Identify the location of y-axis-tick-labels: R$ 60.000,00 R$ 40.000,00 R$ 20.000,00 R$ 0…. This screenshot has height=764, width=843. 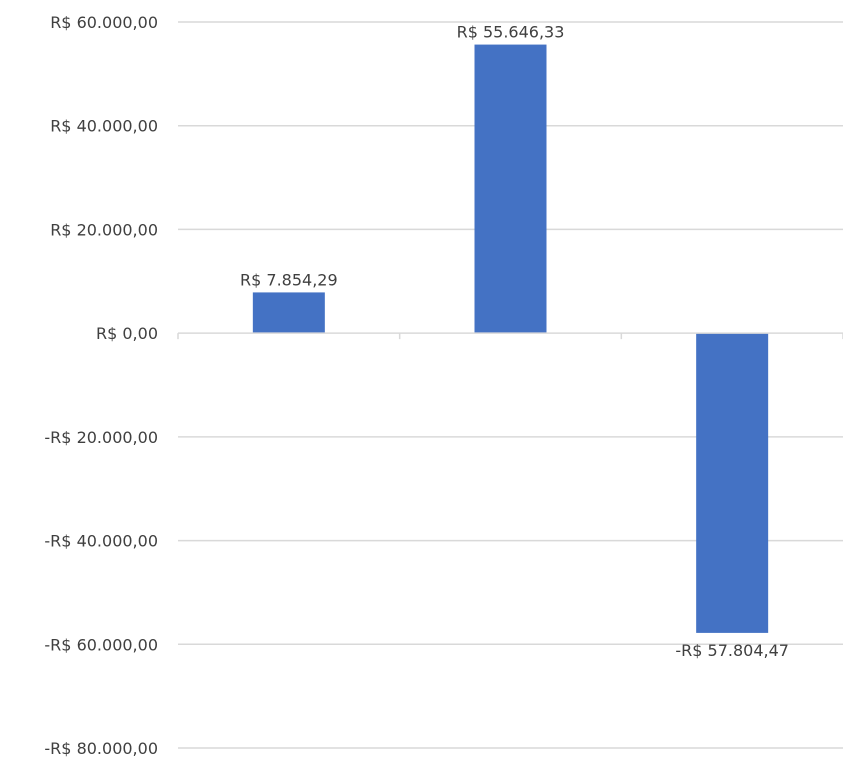
(101, 385).